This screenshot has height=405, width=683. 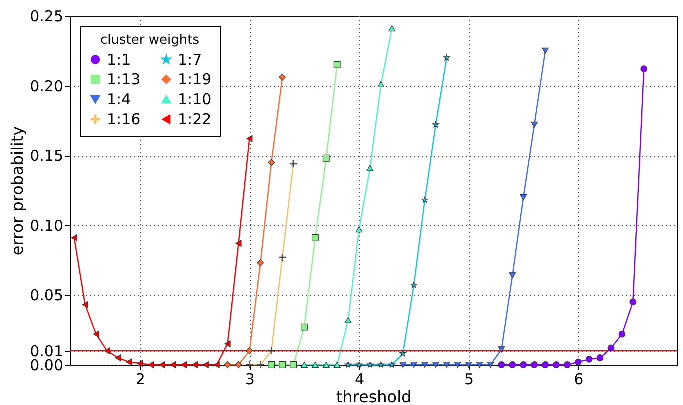 I want to click on legend-label: 1:4, so click(x=119, y=99).